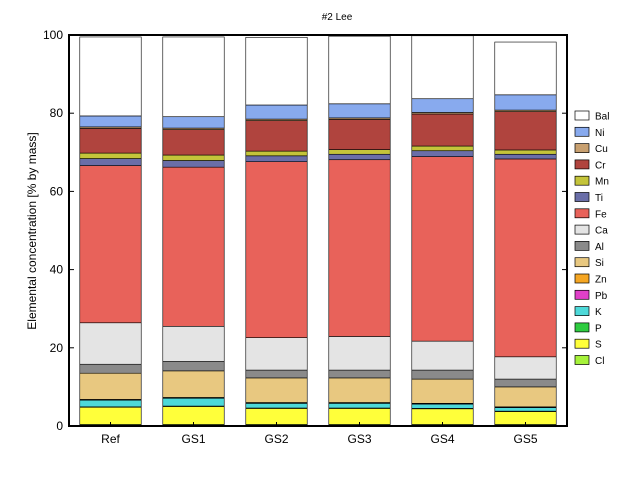 The image size is (618, 486). What do you see at coordinates (442, 439) in the screenshot?
I see `x-tick-label: GS4` at bounding box center [442, 439].